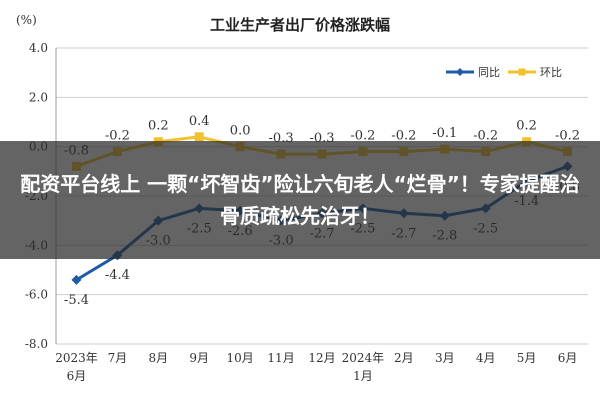  What do you see at coordinates (199, 121) in the screenshot?
I see `data-label: 0.4` at bounding box center [199, 121].